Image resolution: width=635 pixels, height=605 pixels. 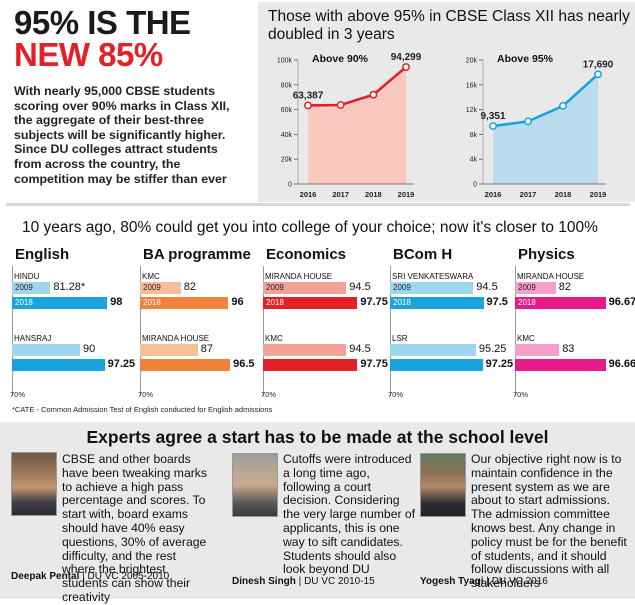 I want to click on y-tick-label: 40k, so click(x=287, y=135).